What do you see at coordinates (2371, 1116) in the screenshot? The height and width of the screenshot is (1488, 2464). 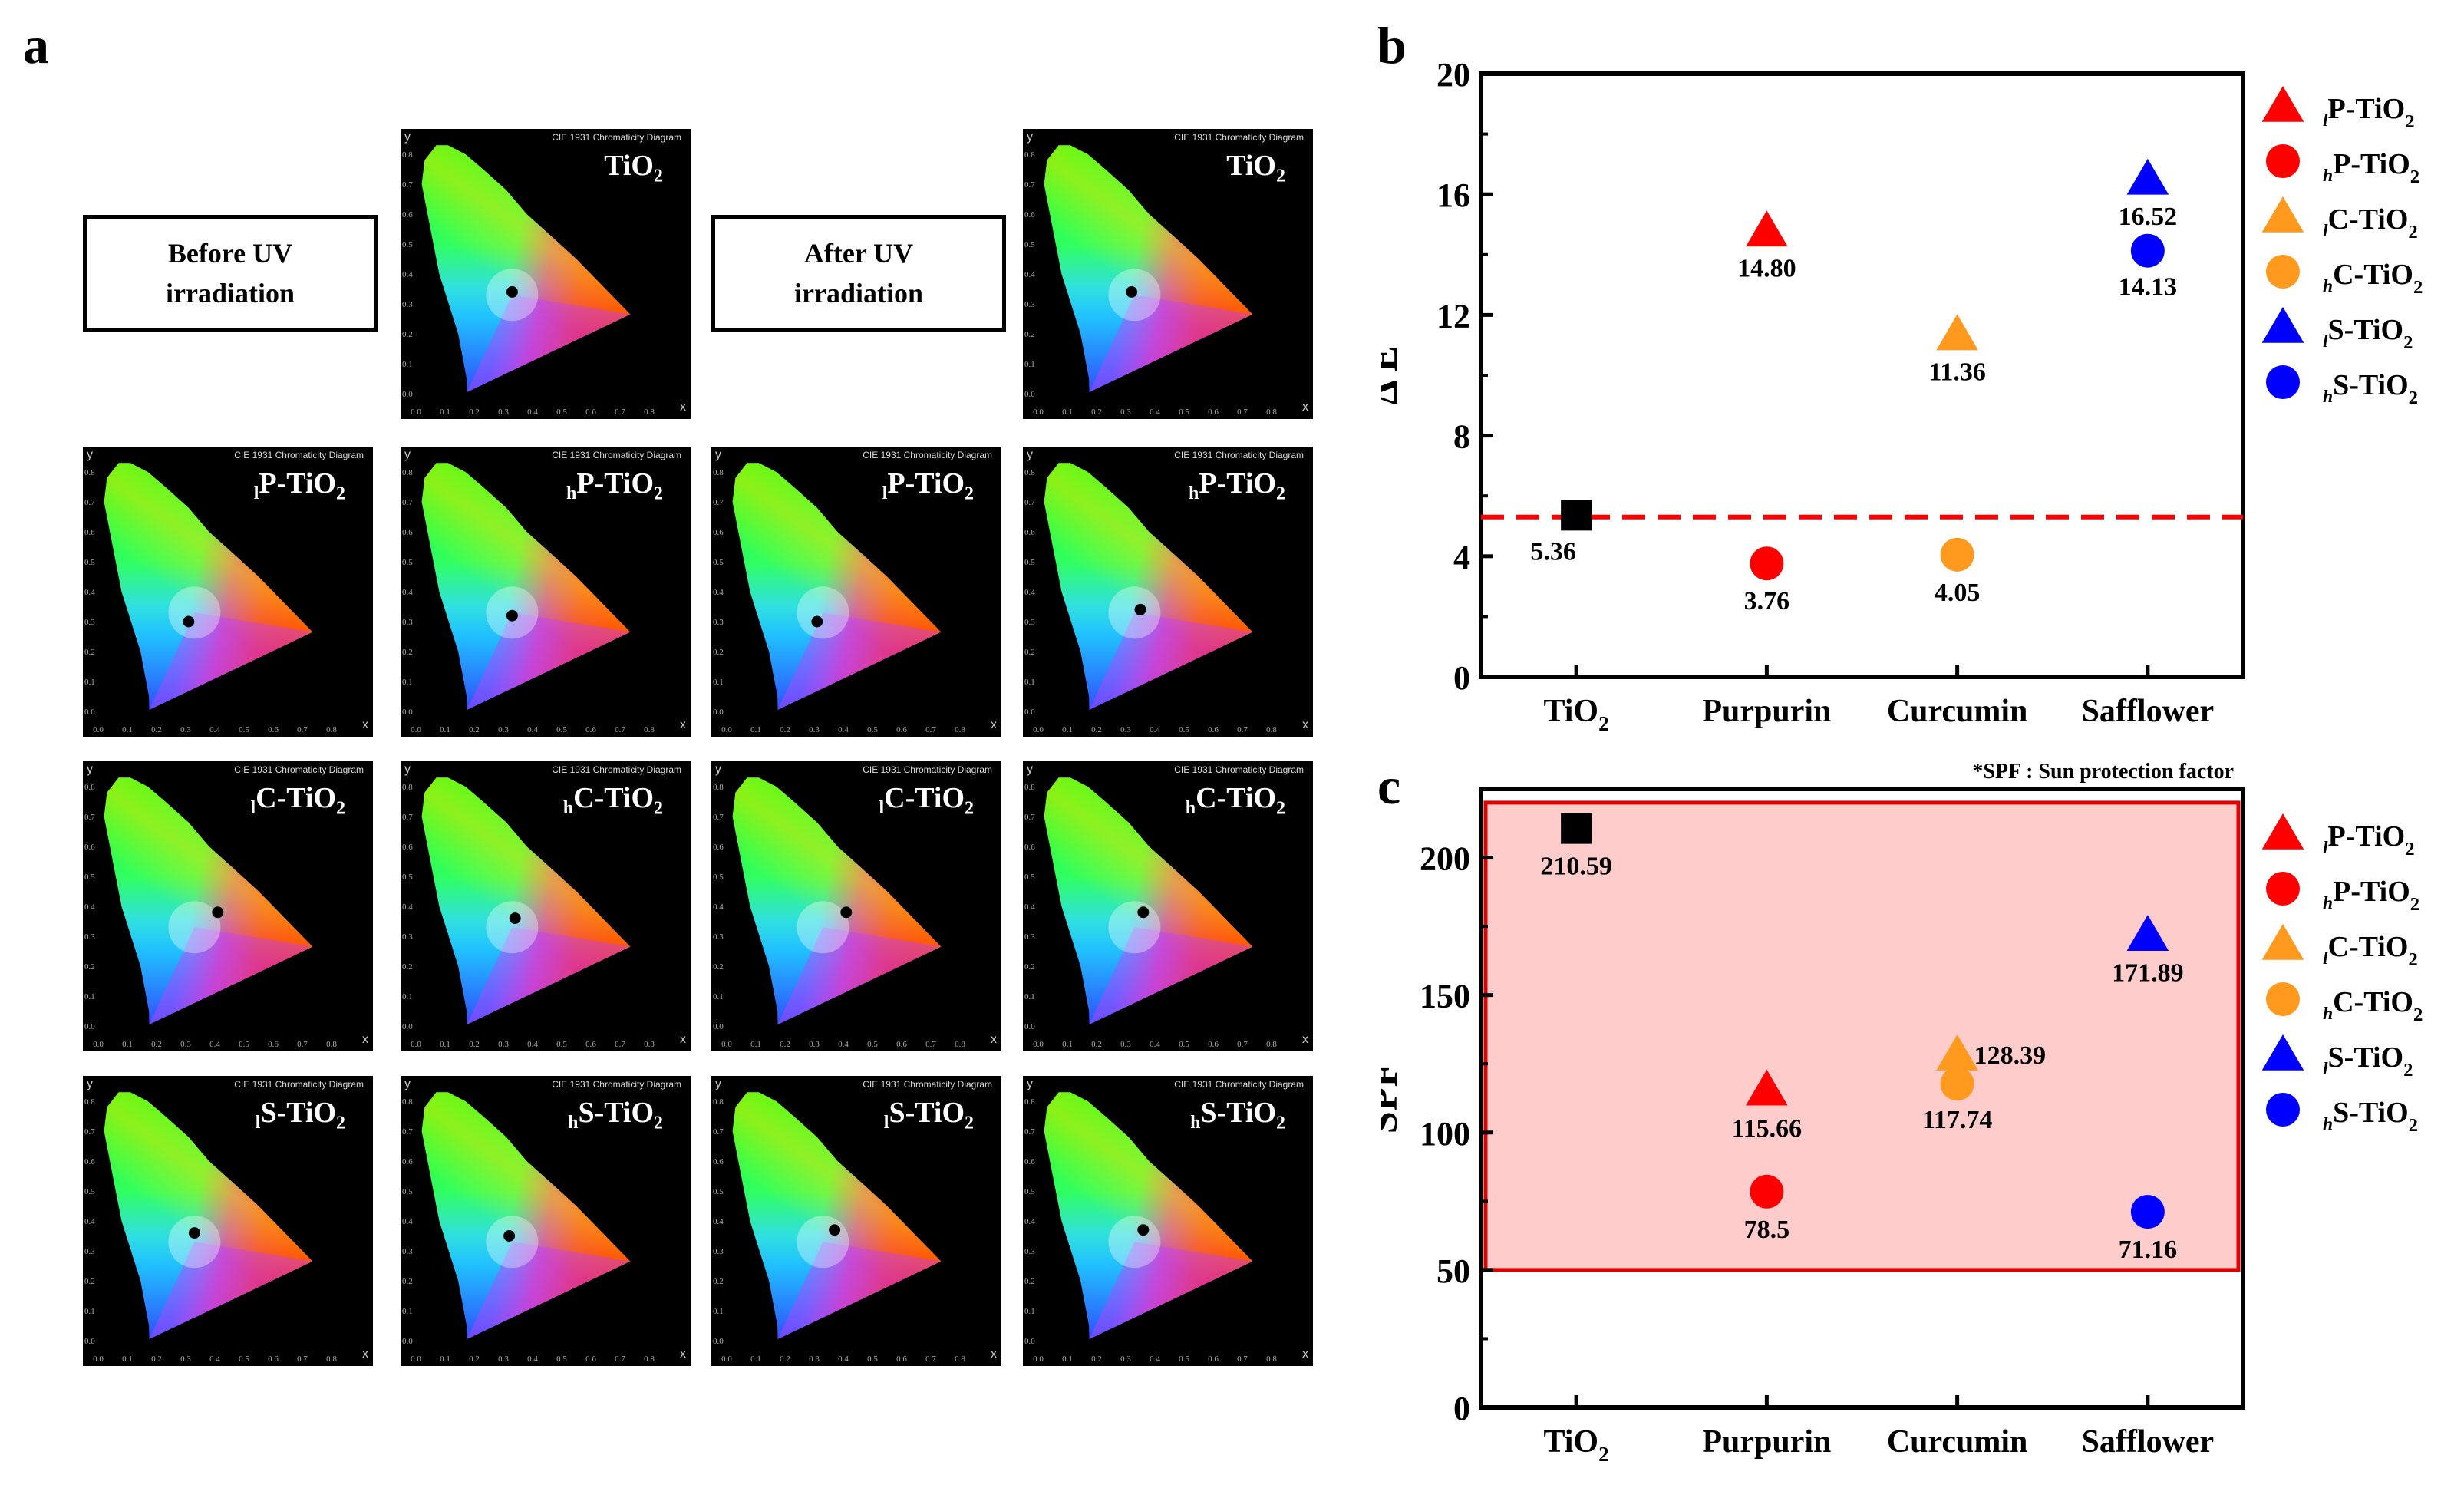 I see `legend-label: hS-TiO2` at bounding box center [2371, 1116].